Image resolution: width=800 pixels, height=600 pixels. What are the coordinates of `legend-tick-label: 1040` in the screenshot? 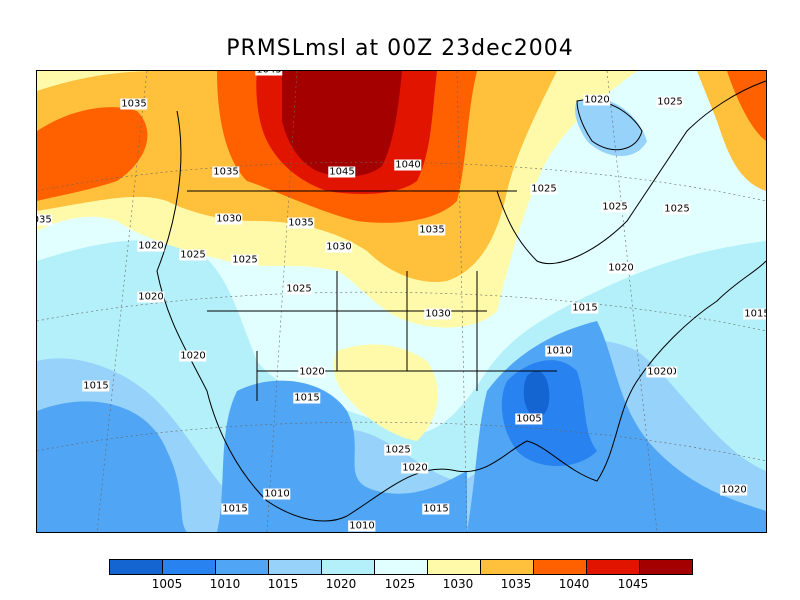 It's located at (574, 584).